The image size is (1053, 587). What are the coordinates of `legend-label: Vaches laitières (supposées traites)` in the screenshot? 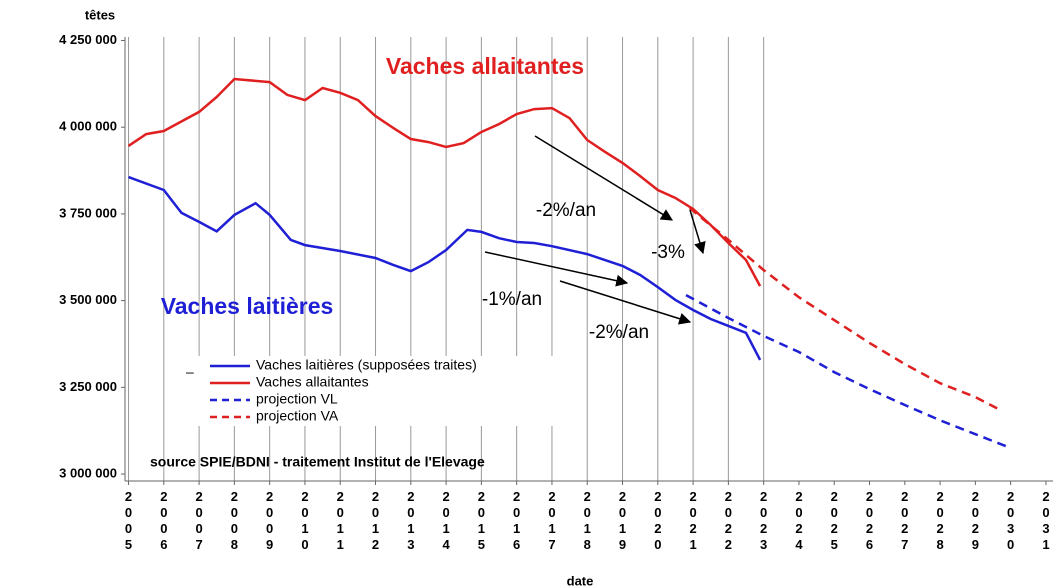 It's located at (366, 365).